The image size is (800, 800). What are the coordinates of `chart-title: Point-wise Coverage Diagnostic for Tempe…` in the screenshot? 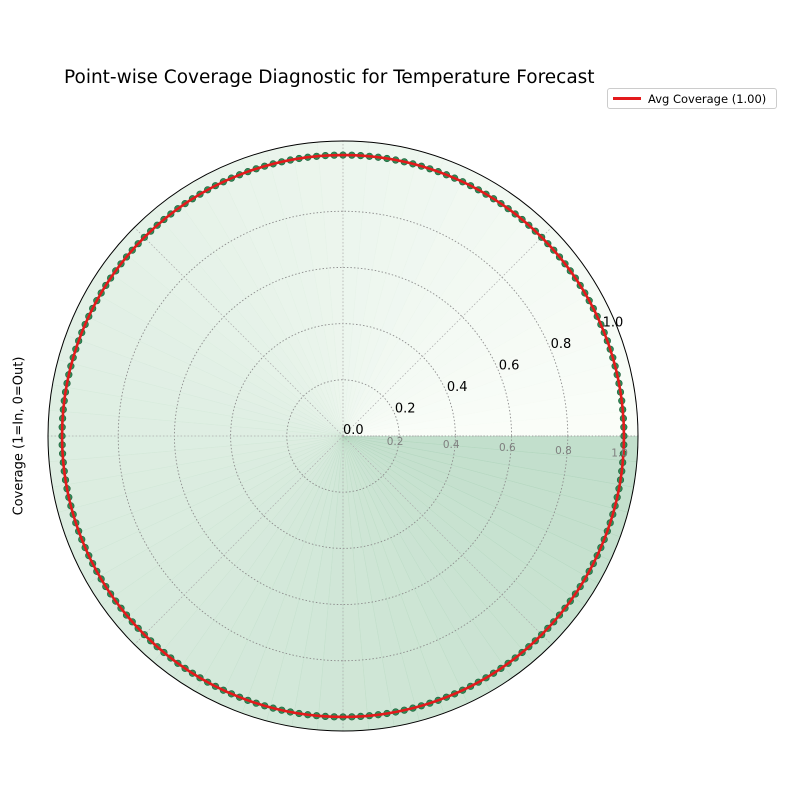 It's located at (329, 77).